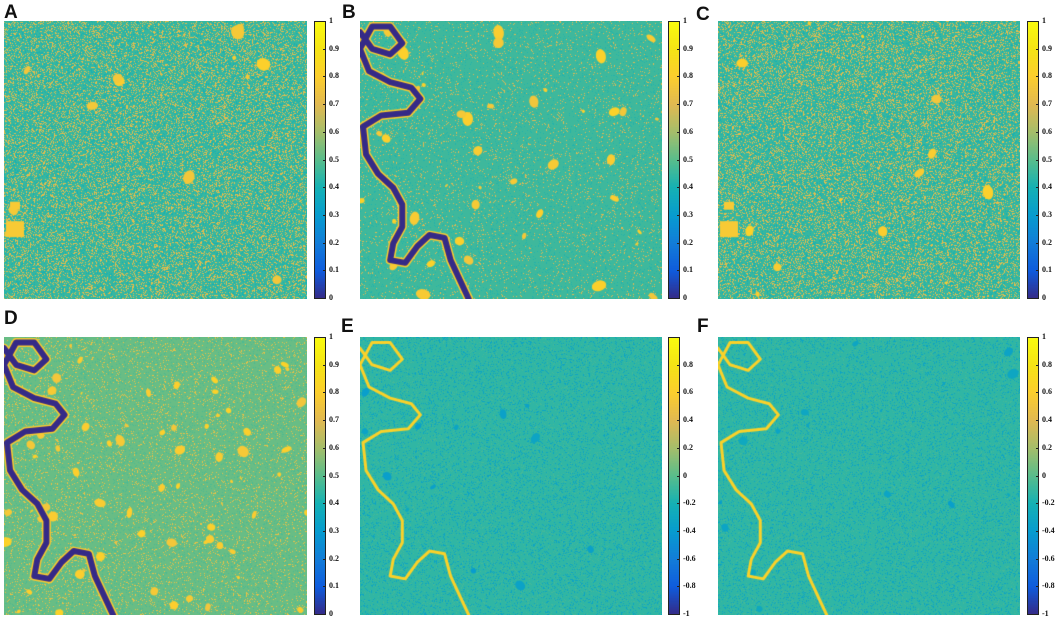 This screenshot has height=621, width=1059. What do you see at coordinates (1047, 392) in the screenshot?
I see `panel-f-tick-label: 0.6` at bounding box center [1047, 392].